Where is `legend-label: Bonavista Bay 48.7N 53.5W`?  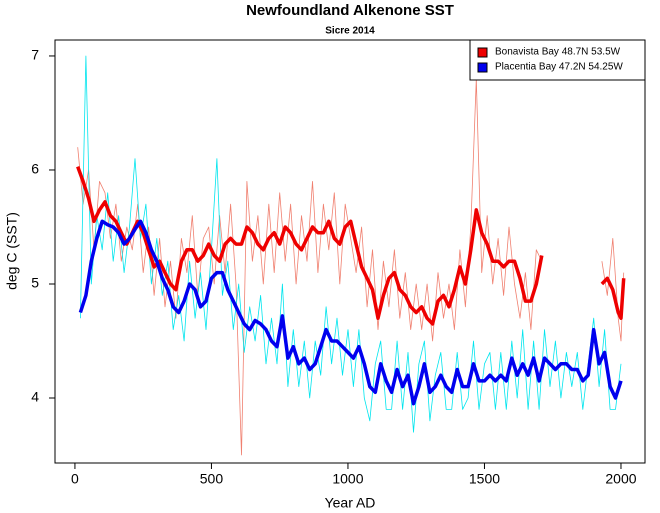
legend-label: Bonavista Bay 48.7N 53.5W is located at coordinates (558, 52).